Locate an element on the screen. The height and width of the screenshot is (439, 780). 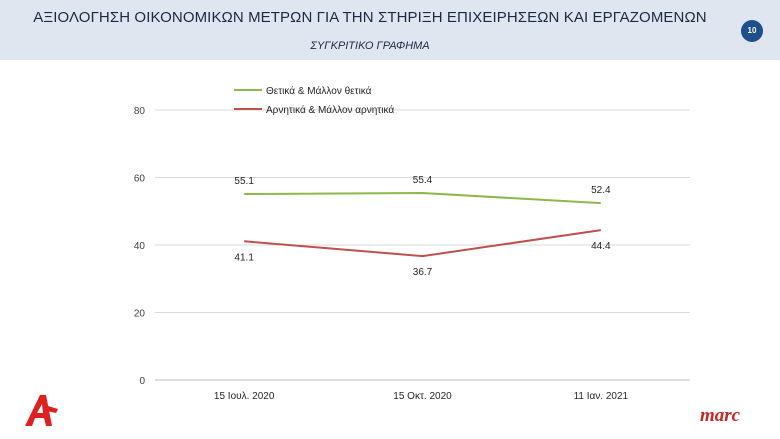
x-tick-label: 15 Οκτ. 2020 is located at coordinates (422, 396).